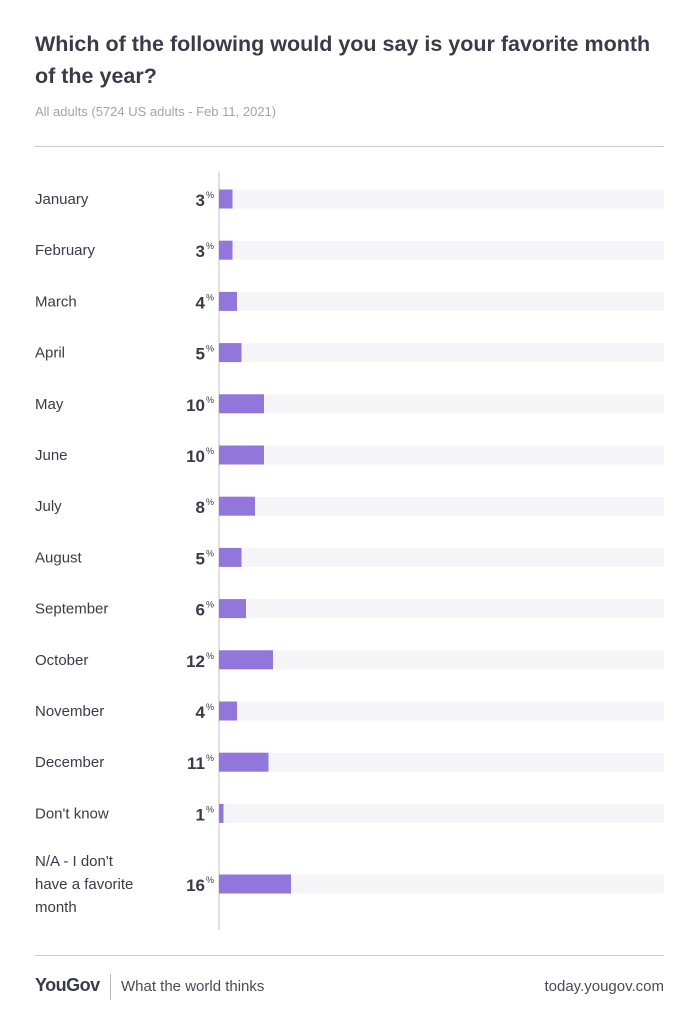  I want to click on category-label: September, so click(71, 609).